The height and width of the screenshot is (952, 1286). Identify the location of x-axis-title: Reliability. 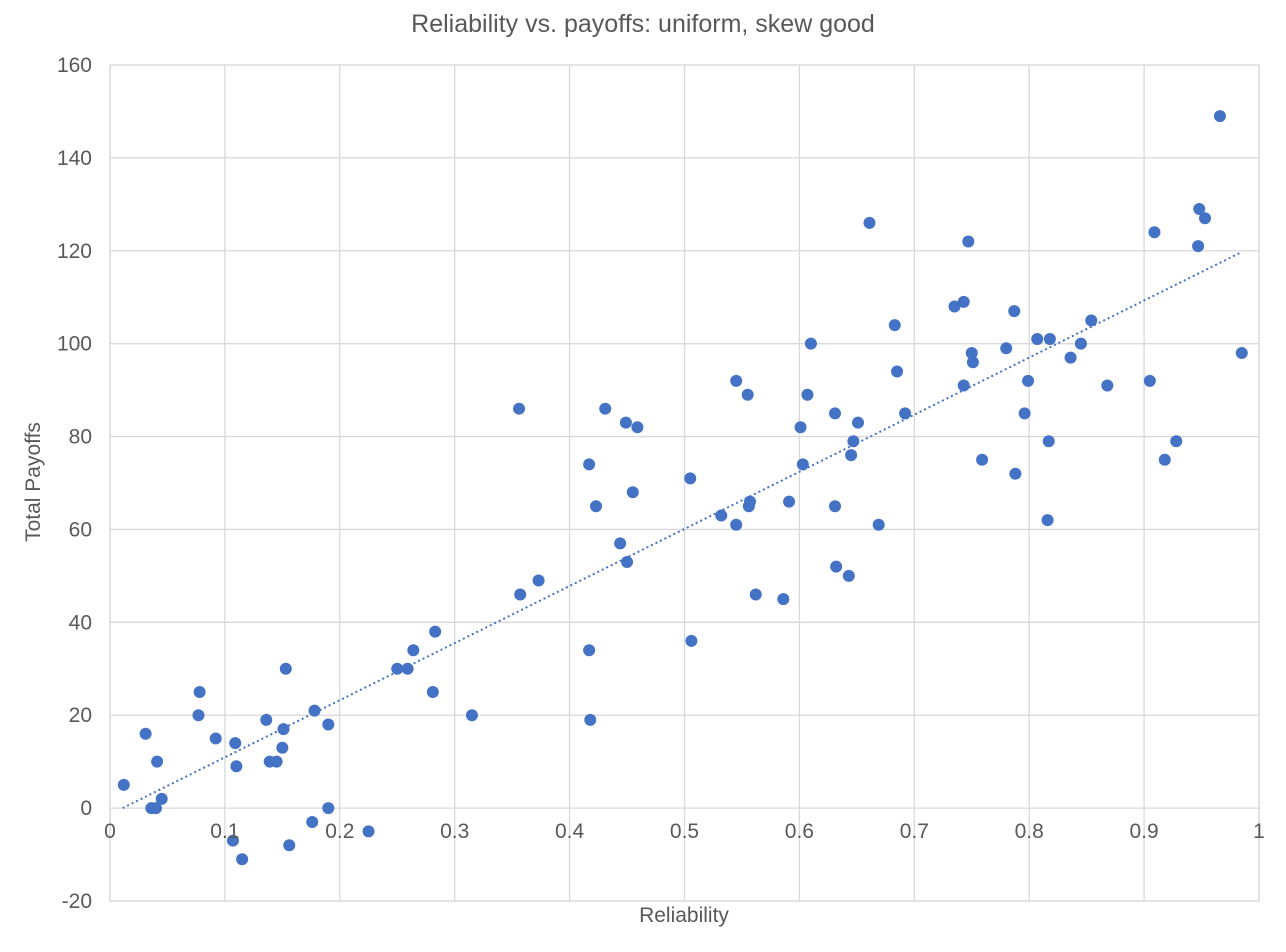
(684, 915).